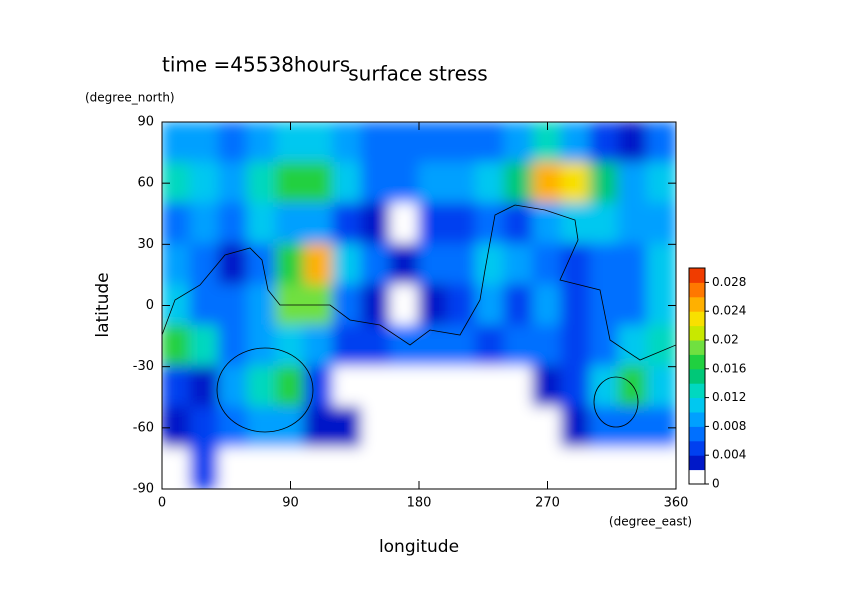 This screenshot has width=842, height=599. What do you see at coordinates (145, 122) in the screenshot?
I see `y-tick-label: 90` at bounding box center [145, 122].